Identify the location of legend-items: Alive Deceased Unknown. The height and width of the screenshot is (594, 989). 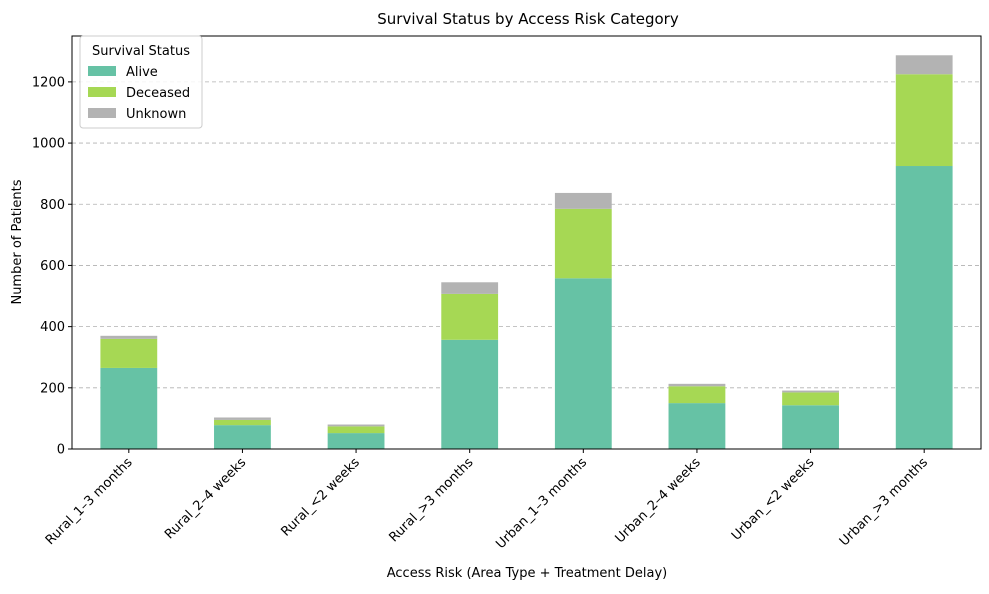
(139, 93).